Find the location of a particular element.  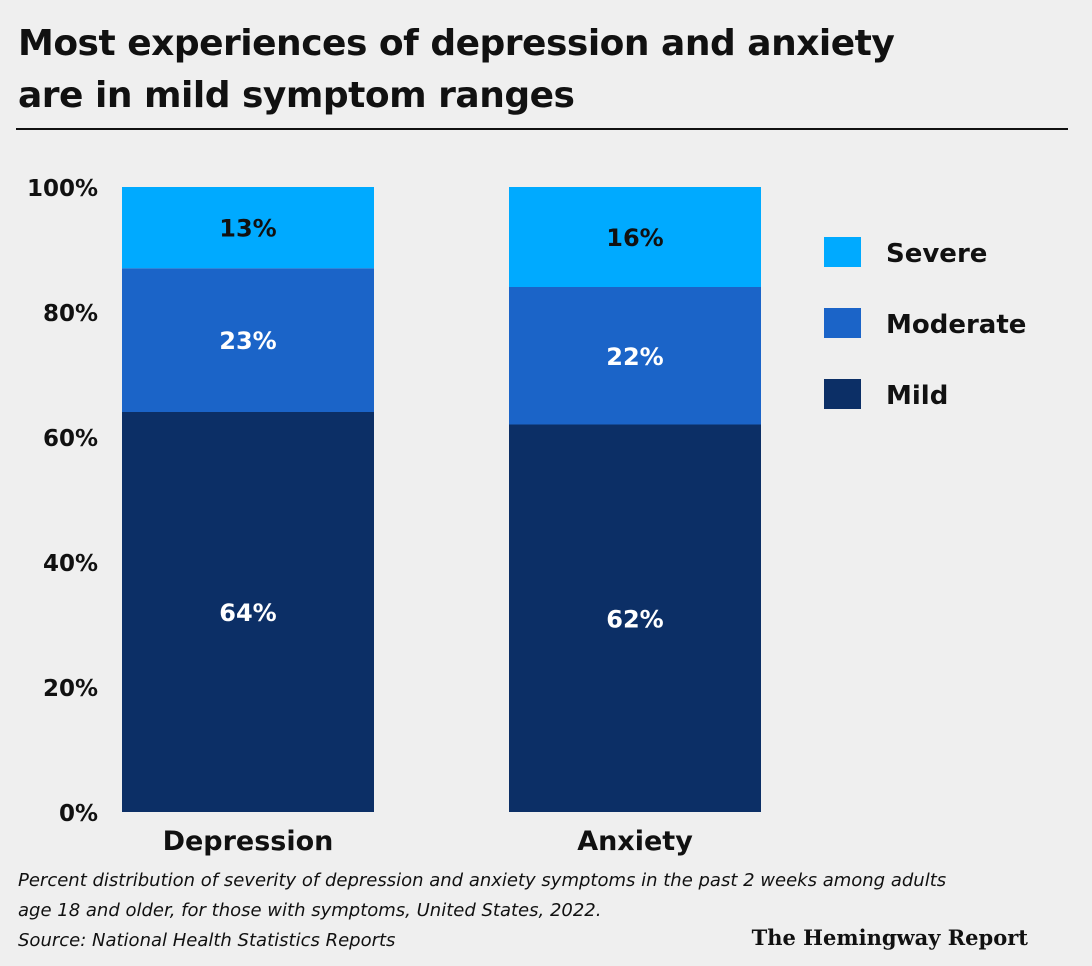

bar-depression-moderate is located at coordinates (248, 340).